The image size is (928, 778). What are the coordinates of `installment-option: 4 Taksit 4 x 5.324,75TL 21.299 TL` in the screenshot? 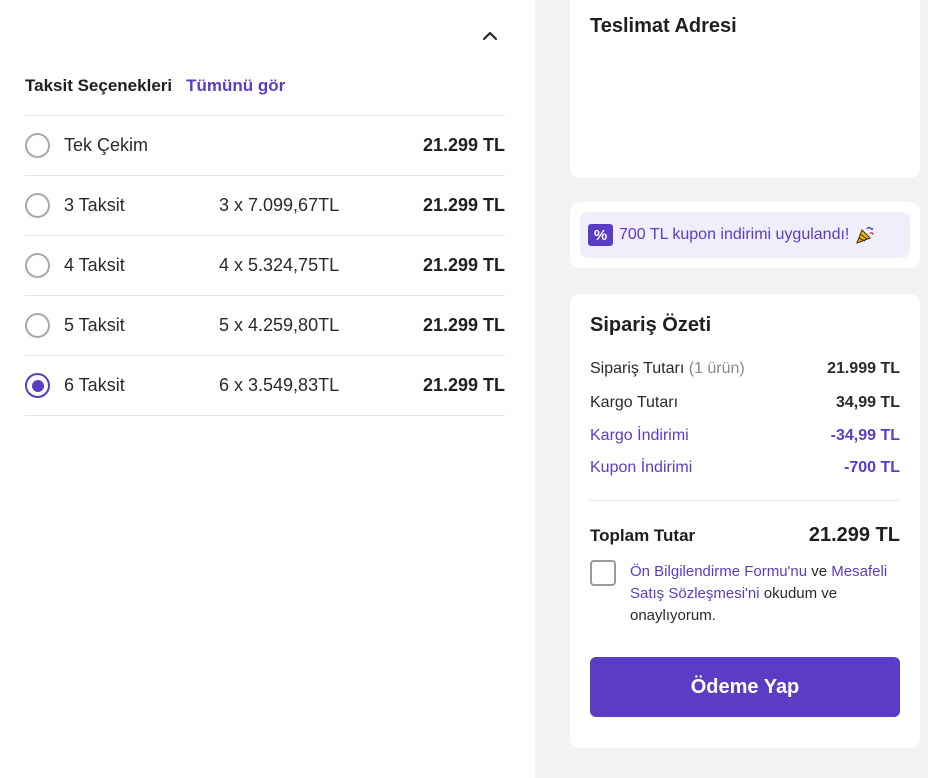 It's located at (265, 266).